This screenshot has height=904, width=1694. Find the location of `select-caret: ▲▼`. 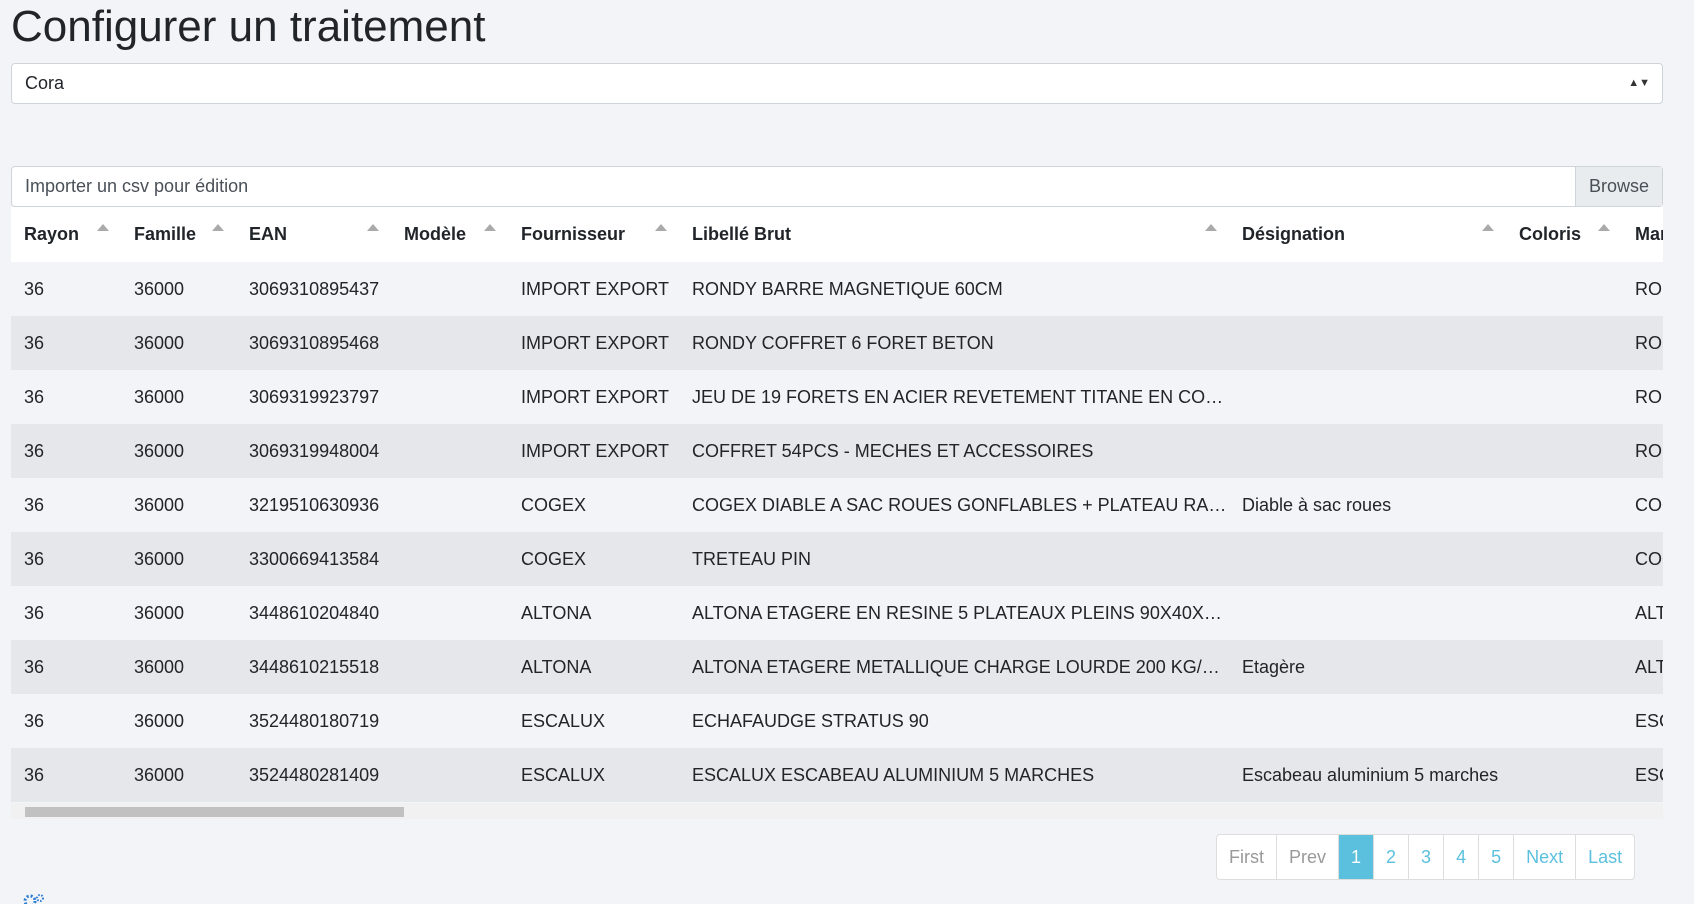

select-caret: ▲▼ is located at coordinates (1639, 83).